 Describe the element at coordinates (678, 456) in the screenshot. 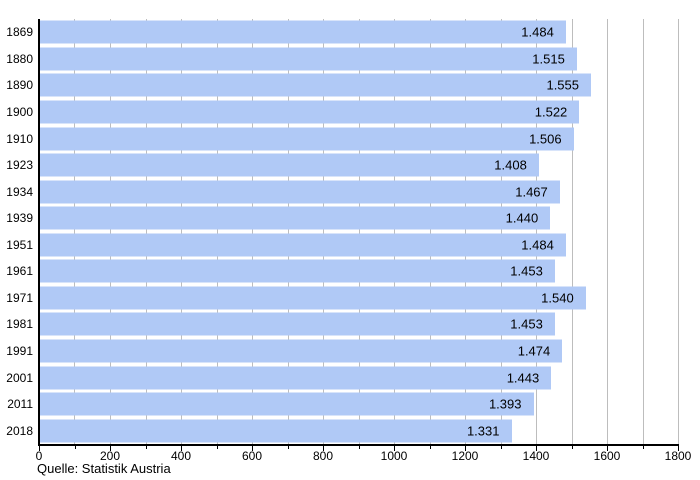

I see `x-tick-label: 1800` at that location.